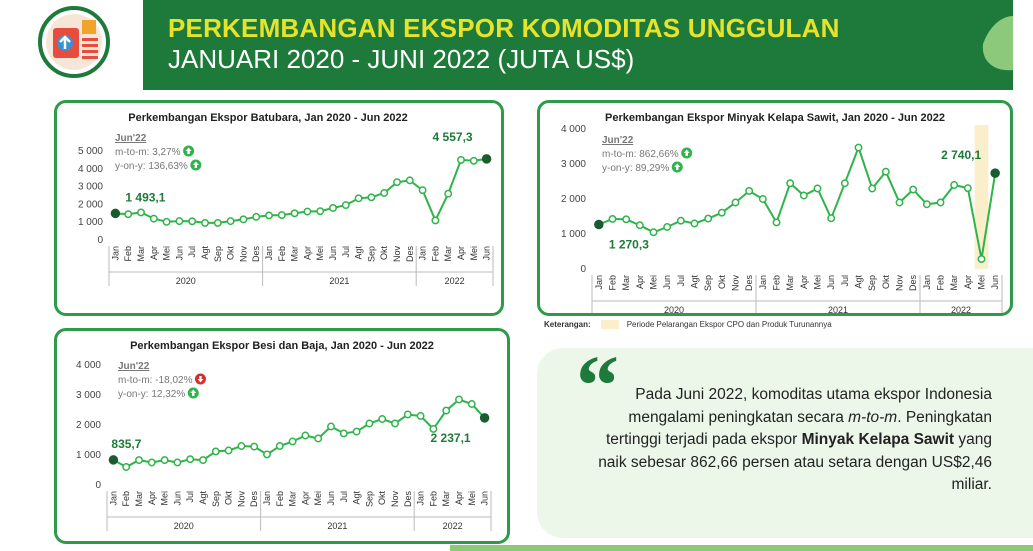 This screenshot has width=1033, height=551. Describe the element at coordinates (878, 439) in the screenshot. I see `quote-text-bold: Minyak Kelapa Sawit` at that location.